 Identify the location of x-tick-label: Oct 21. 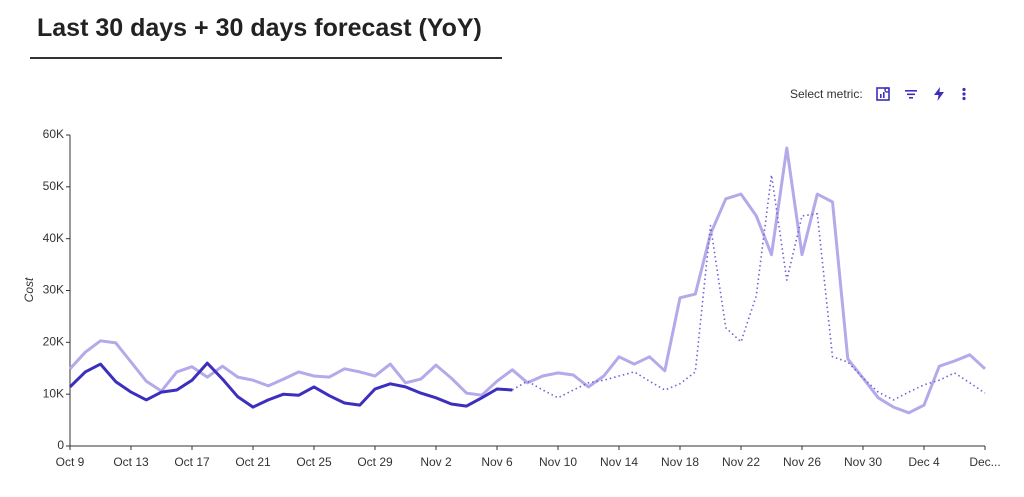
(253, 462).